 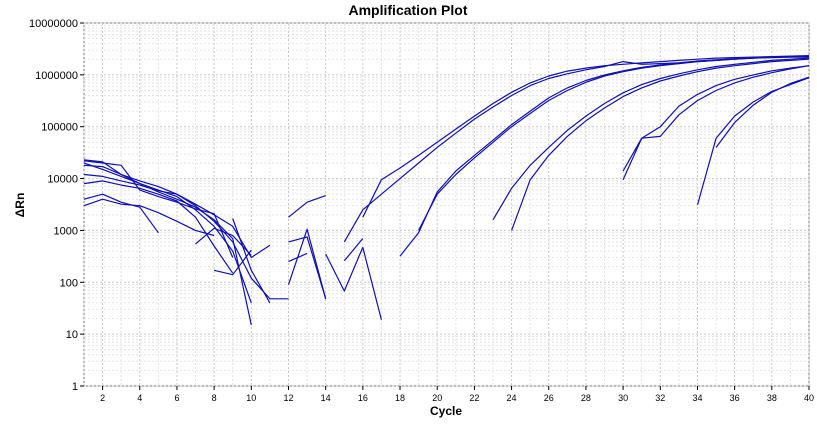 I want to click on x-axis-title: Cycle, so click(x=446, y=411).